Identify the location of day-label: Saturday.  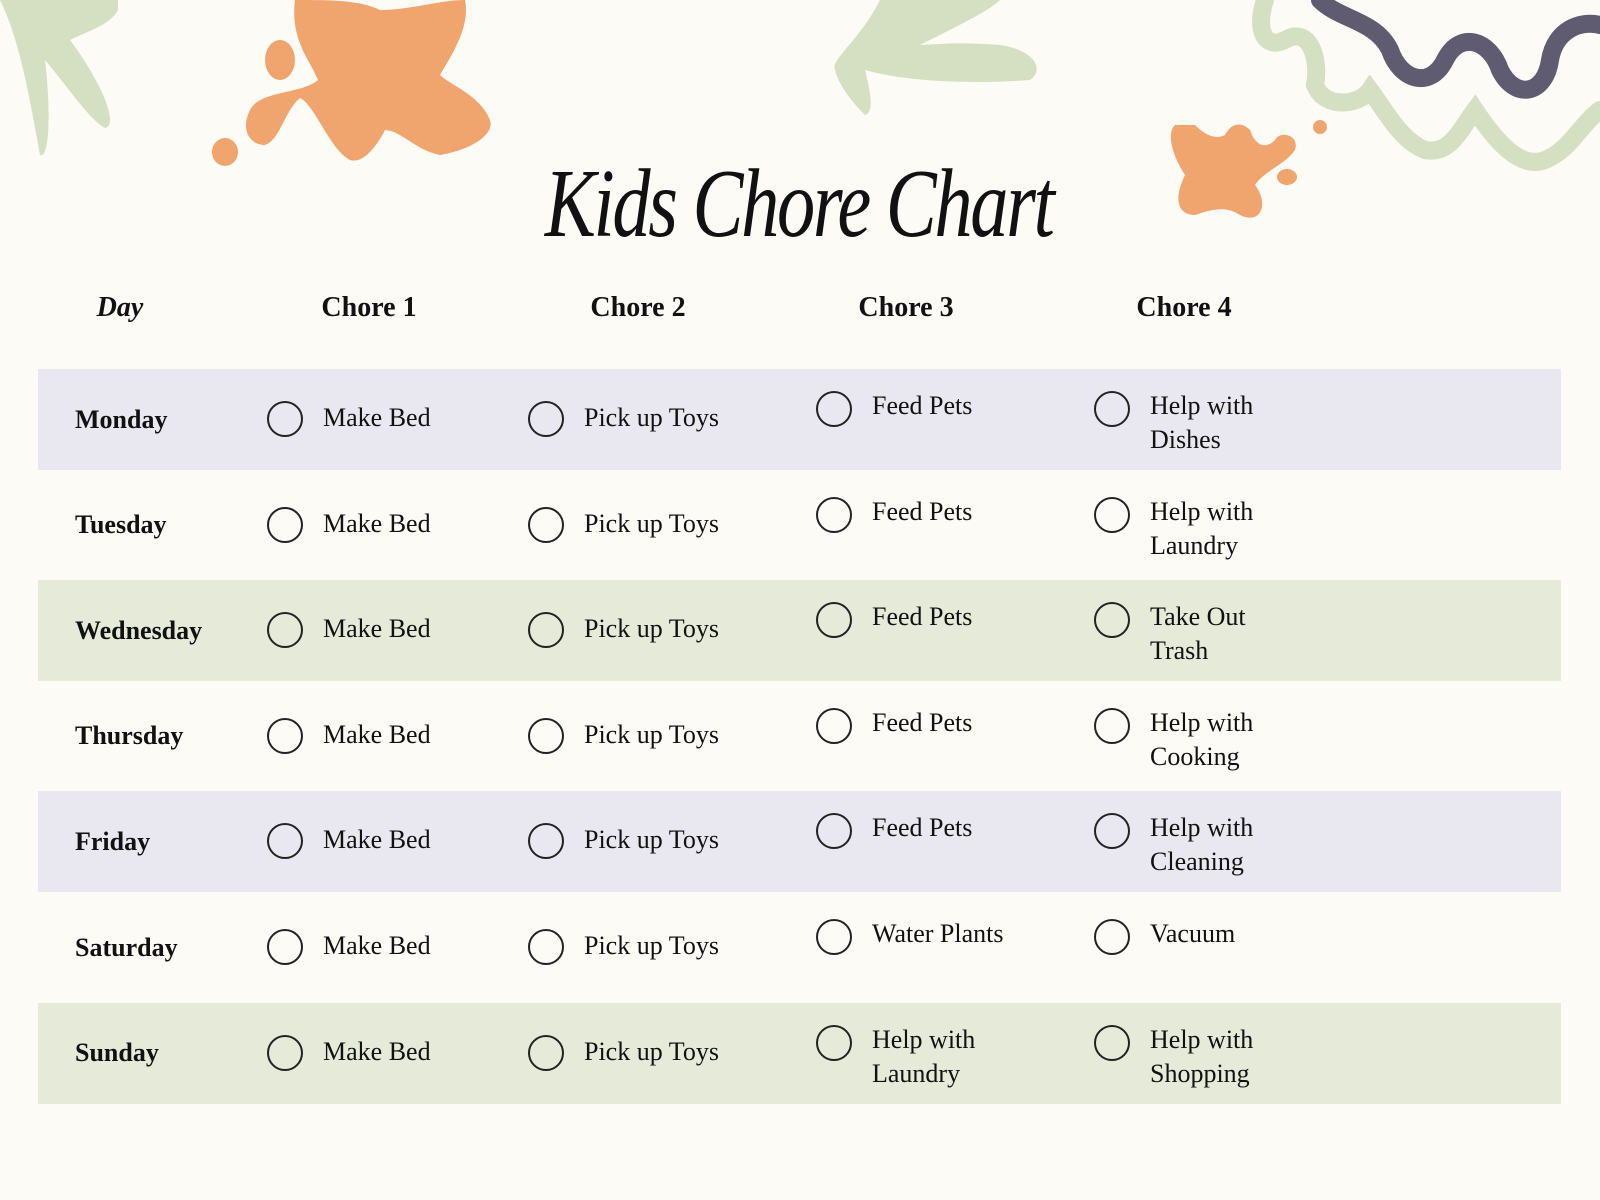
(126, 947).